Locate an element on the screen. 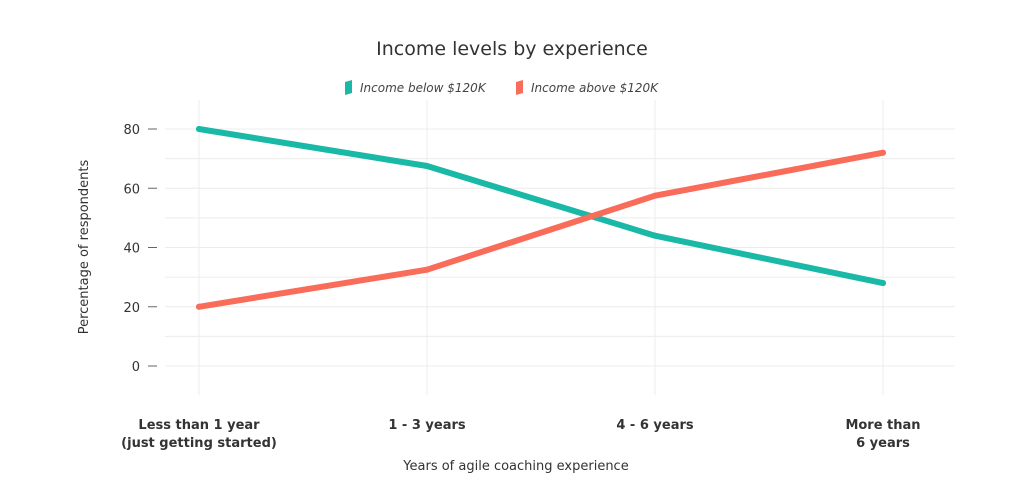 This screenshot has width=1024, height=494. y-tick-label: 20 is located at coordinates (131, 308).